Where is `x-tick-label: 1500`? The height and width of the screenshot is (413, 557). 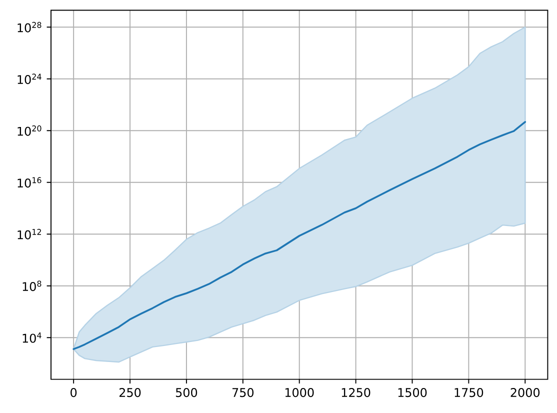
x-tick-label: 1500 is located at coordinates (412, 393).